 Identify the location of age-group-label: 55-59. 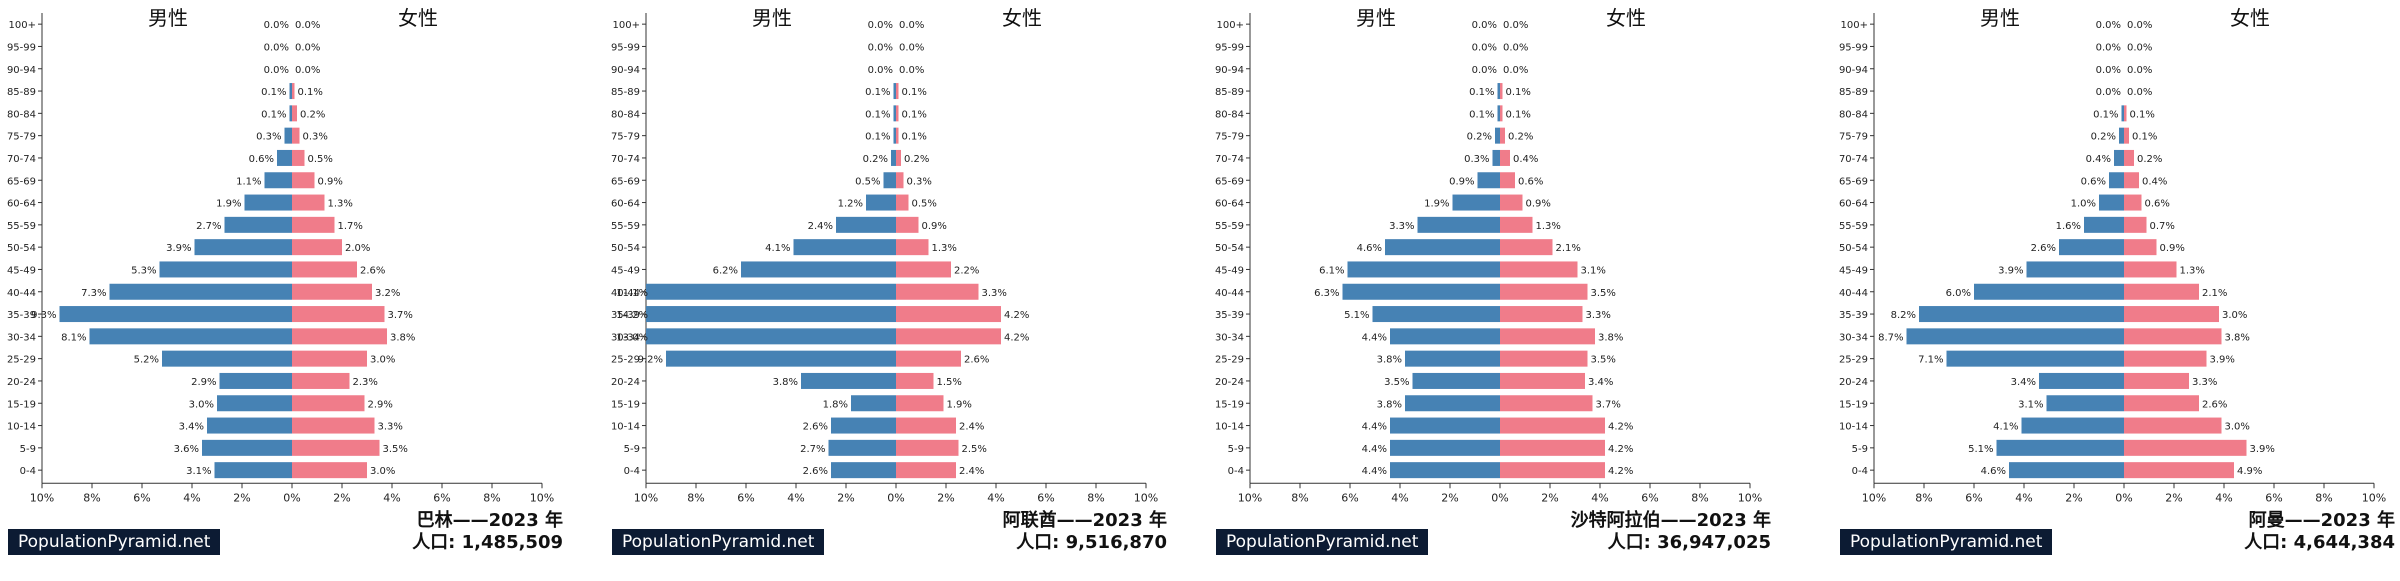
(1853, 226).